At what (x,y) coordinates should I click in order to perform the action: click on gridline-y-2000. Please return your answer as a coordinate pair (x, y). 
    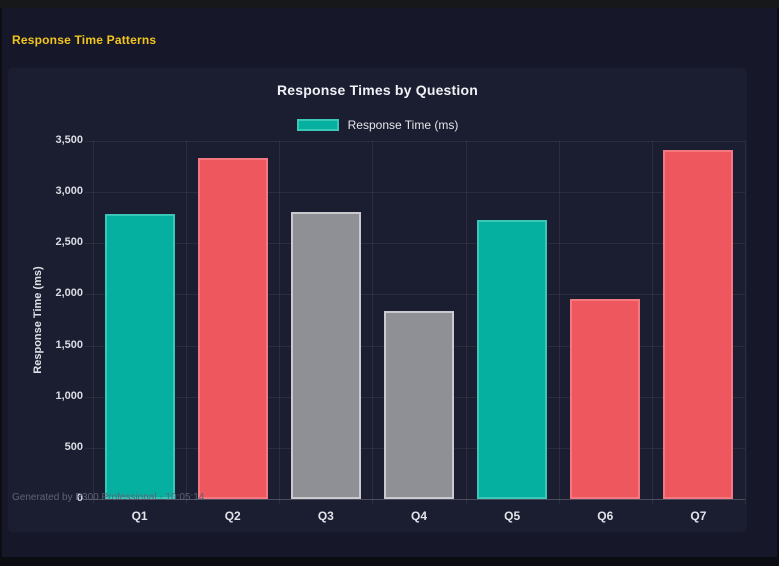
    Looking at the image, I should click on (415, 295).